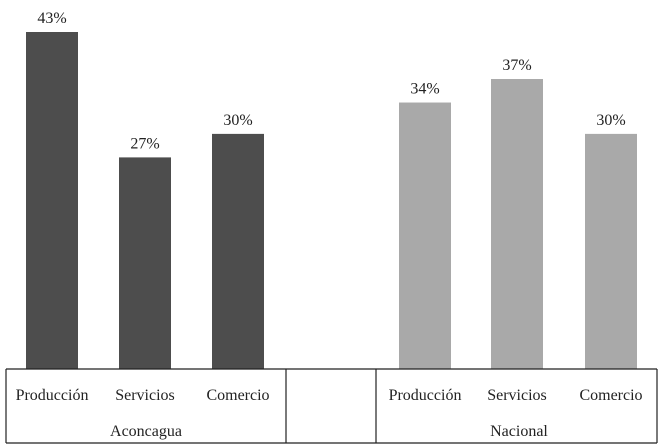  I want to click on value-label: 34%, so click(424, 89).